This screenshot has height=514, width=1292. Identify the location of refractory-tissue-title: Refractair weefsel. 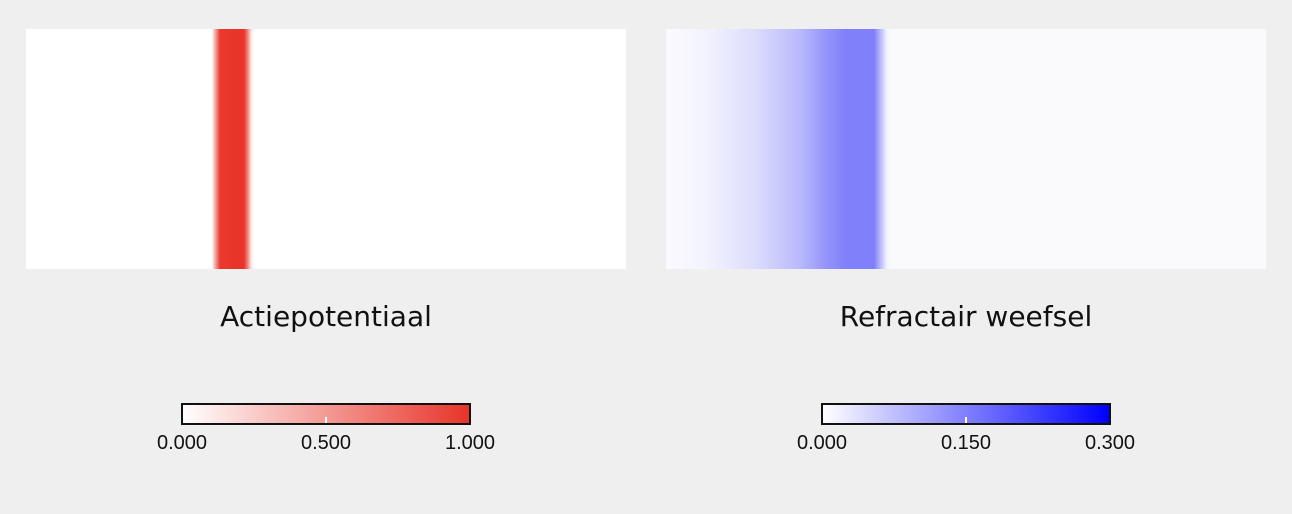
(966, 316).